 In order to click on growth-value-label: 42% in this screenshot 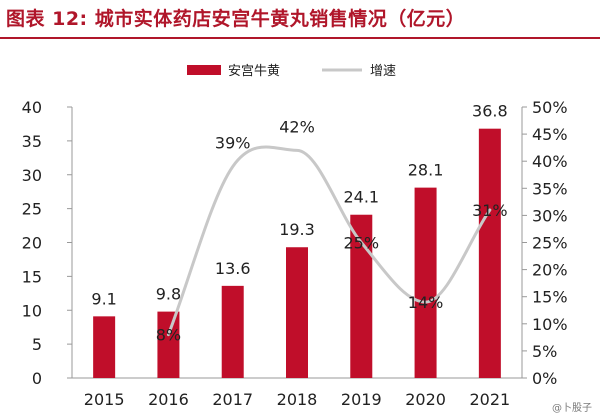, I will do `click(297, 126)`.